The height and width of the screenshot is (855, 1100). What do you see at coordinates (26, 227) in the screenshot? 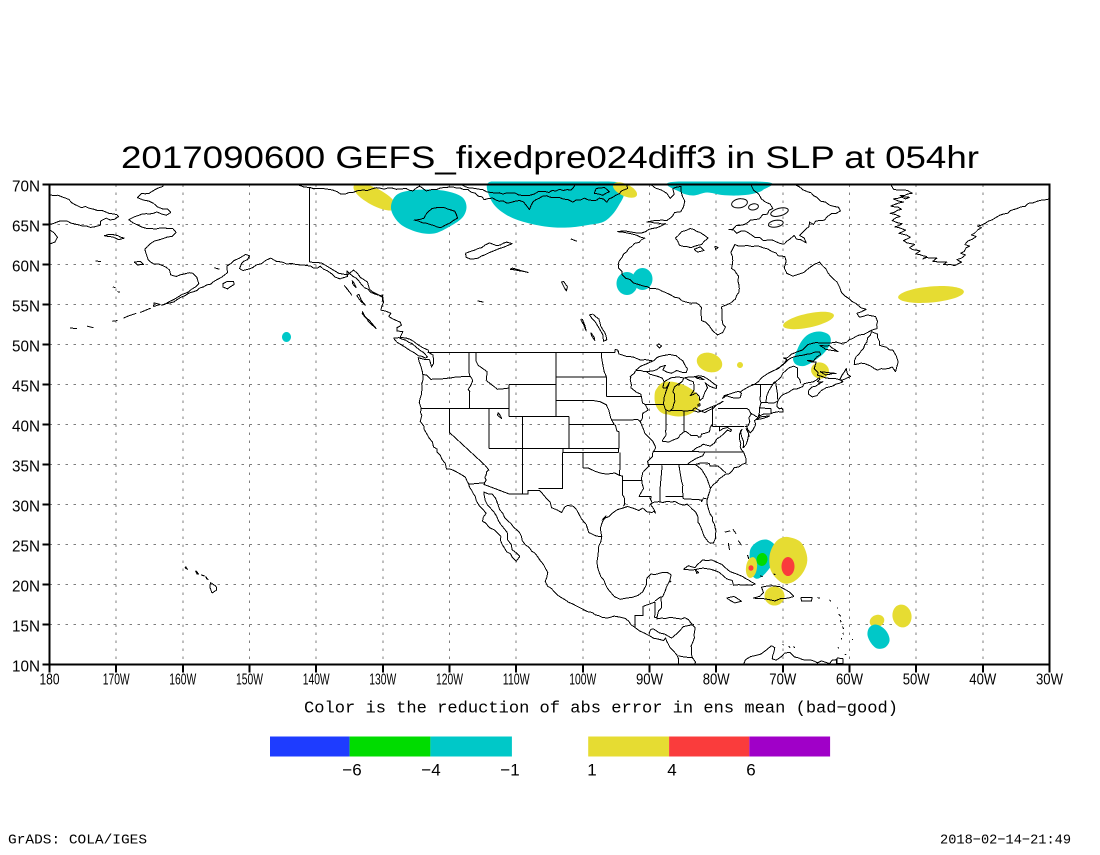
I see `svg-text: 65N` at bounding box center [26, 227].